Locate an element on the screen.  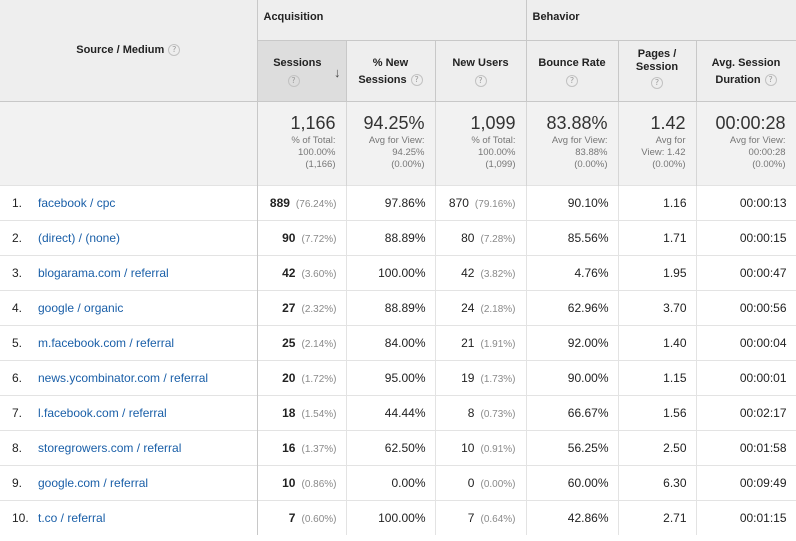
source-medium-link: storegrowers.com / referral is located at coordinates (110, 447).